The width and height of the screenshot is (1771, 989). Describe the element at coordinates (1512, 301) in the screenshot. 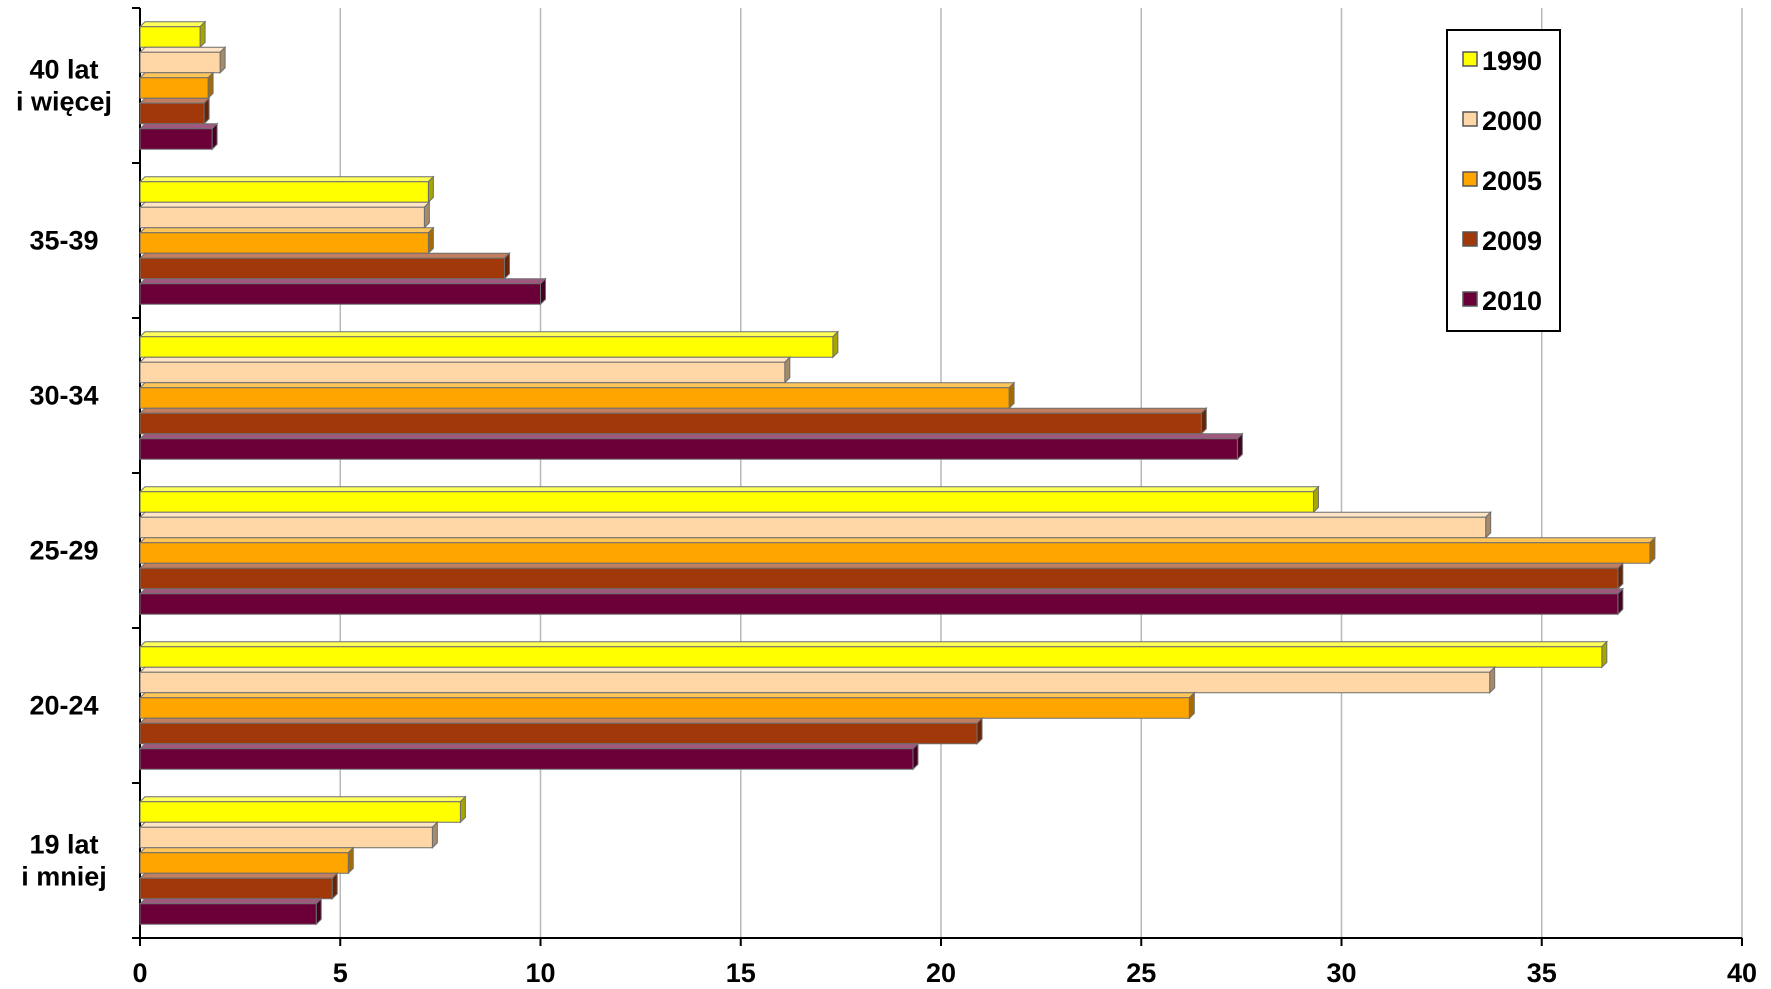

I see `legend-label-2010: 2010` at that location.